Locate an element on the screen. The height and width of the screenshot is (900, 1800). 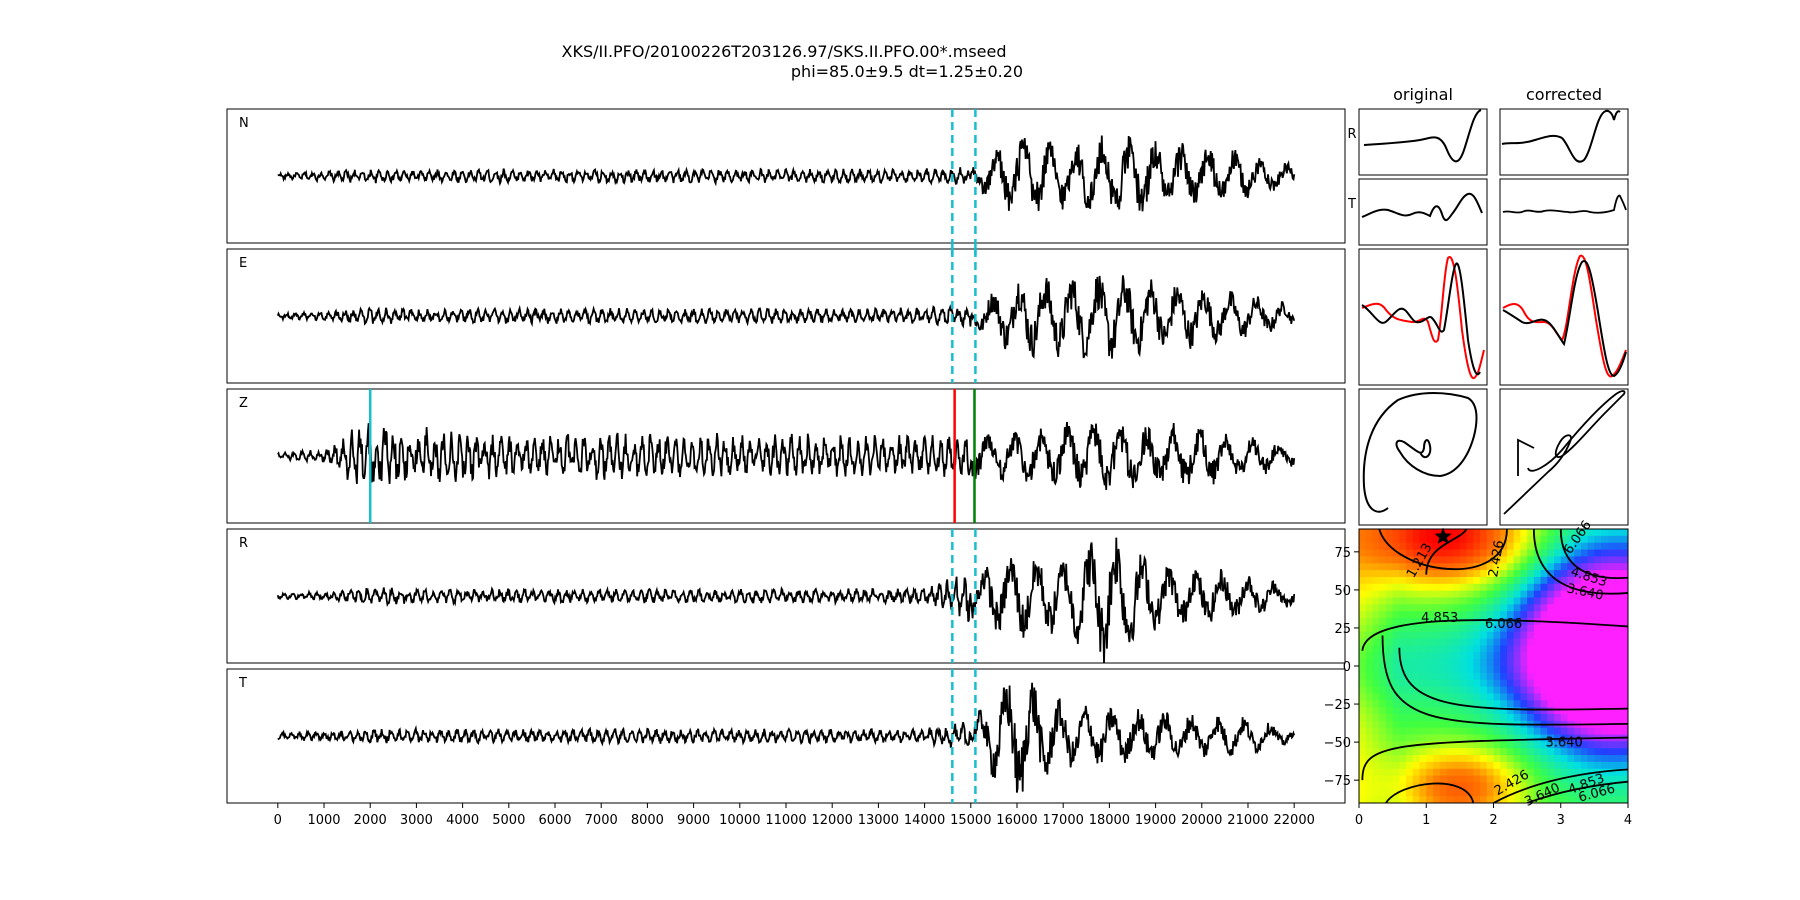
x-tick-label: 19000 is located at coordinates (1155, 820).